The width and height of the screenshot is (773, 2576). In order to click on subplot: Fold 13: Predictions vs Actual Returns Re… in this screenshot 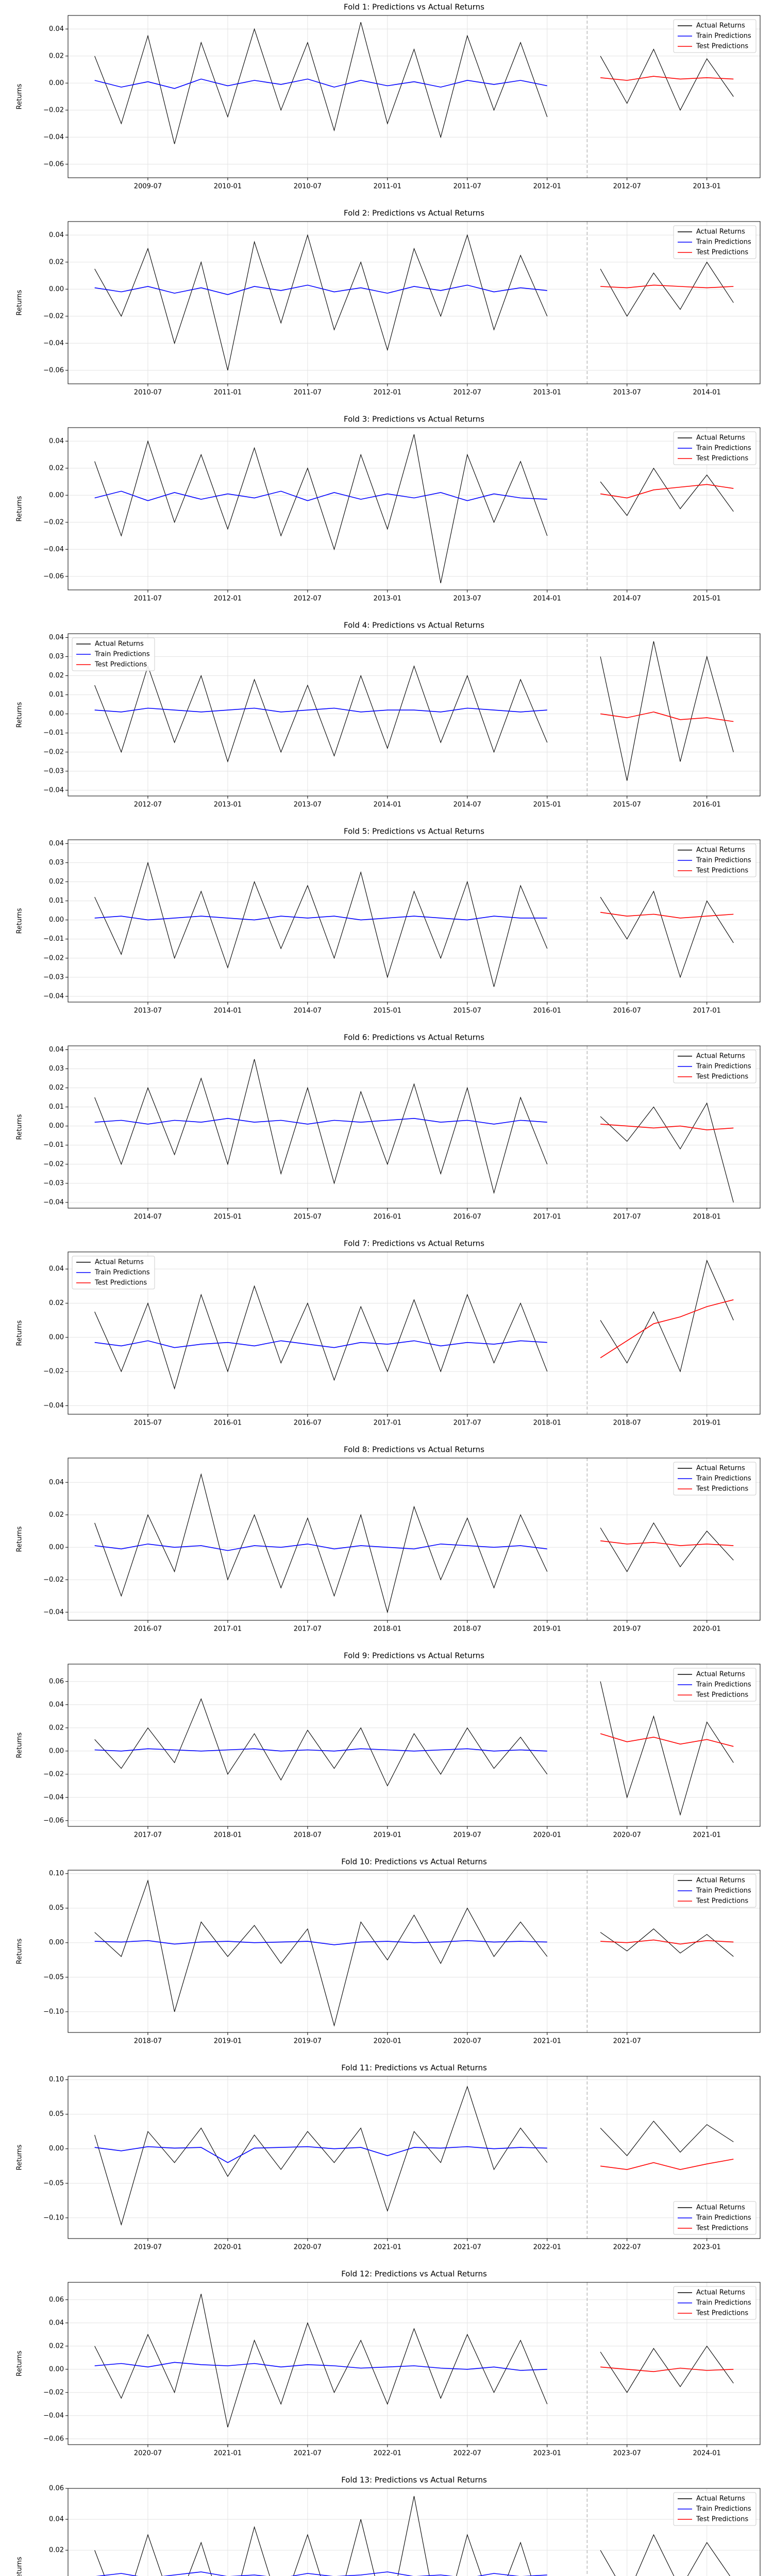, I will do `click(388, 2526)`.